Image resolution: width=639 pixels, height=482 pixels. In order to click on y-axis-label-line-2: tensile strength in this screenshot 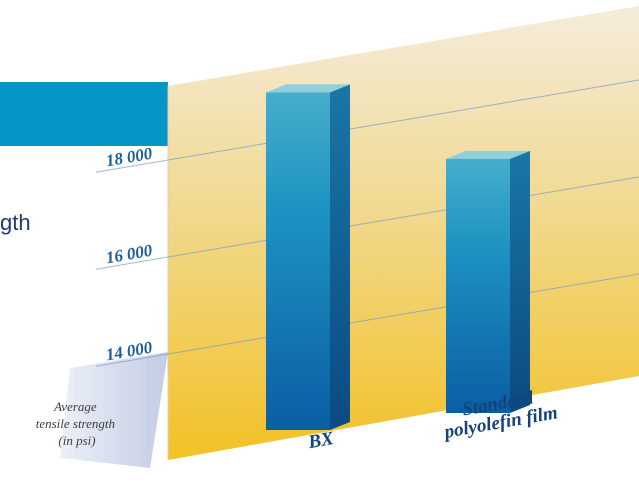, I will do `click(75, 423)`.